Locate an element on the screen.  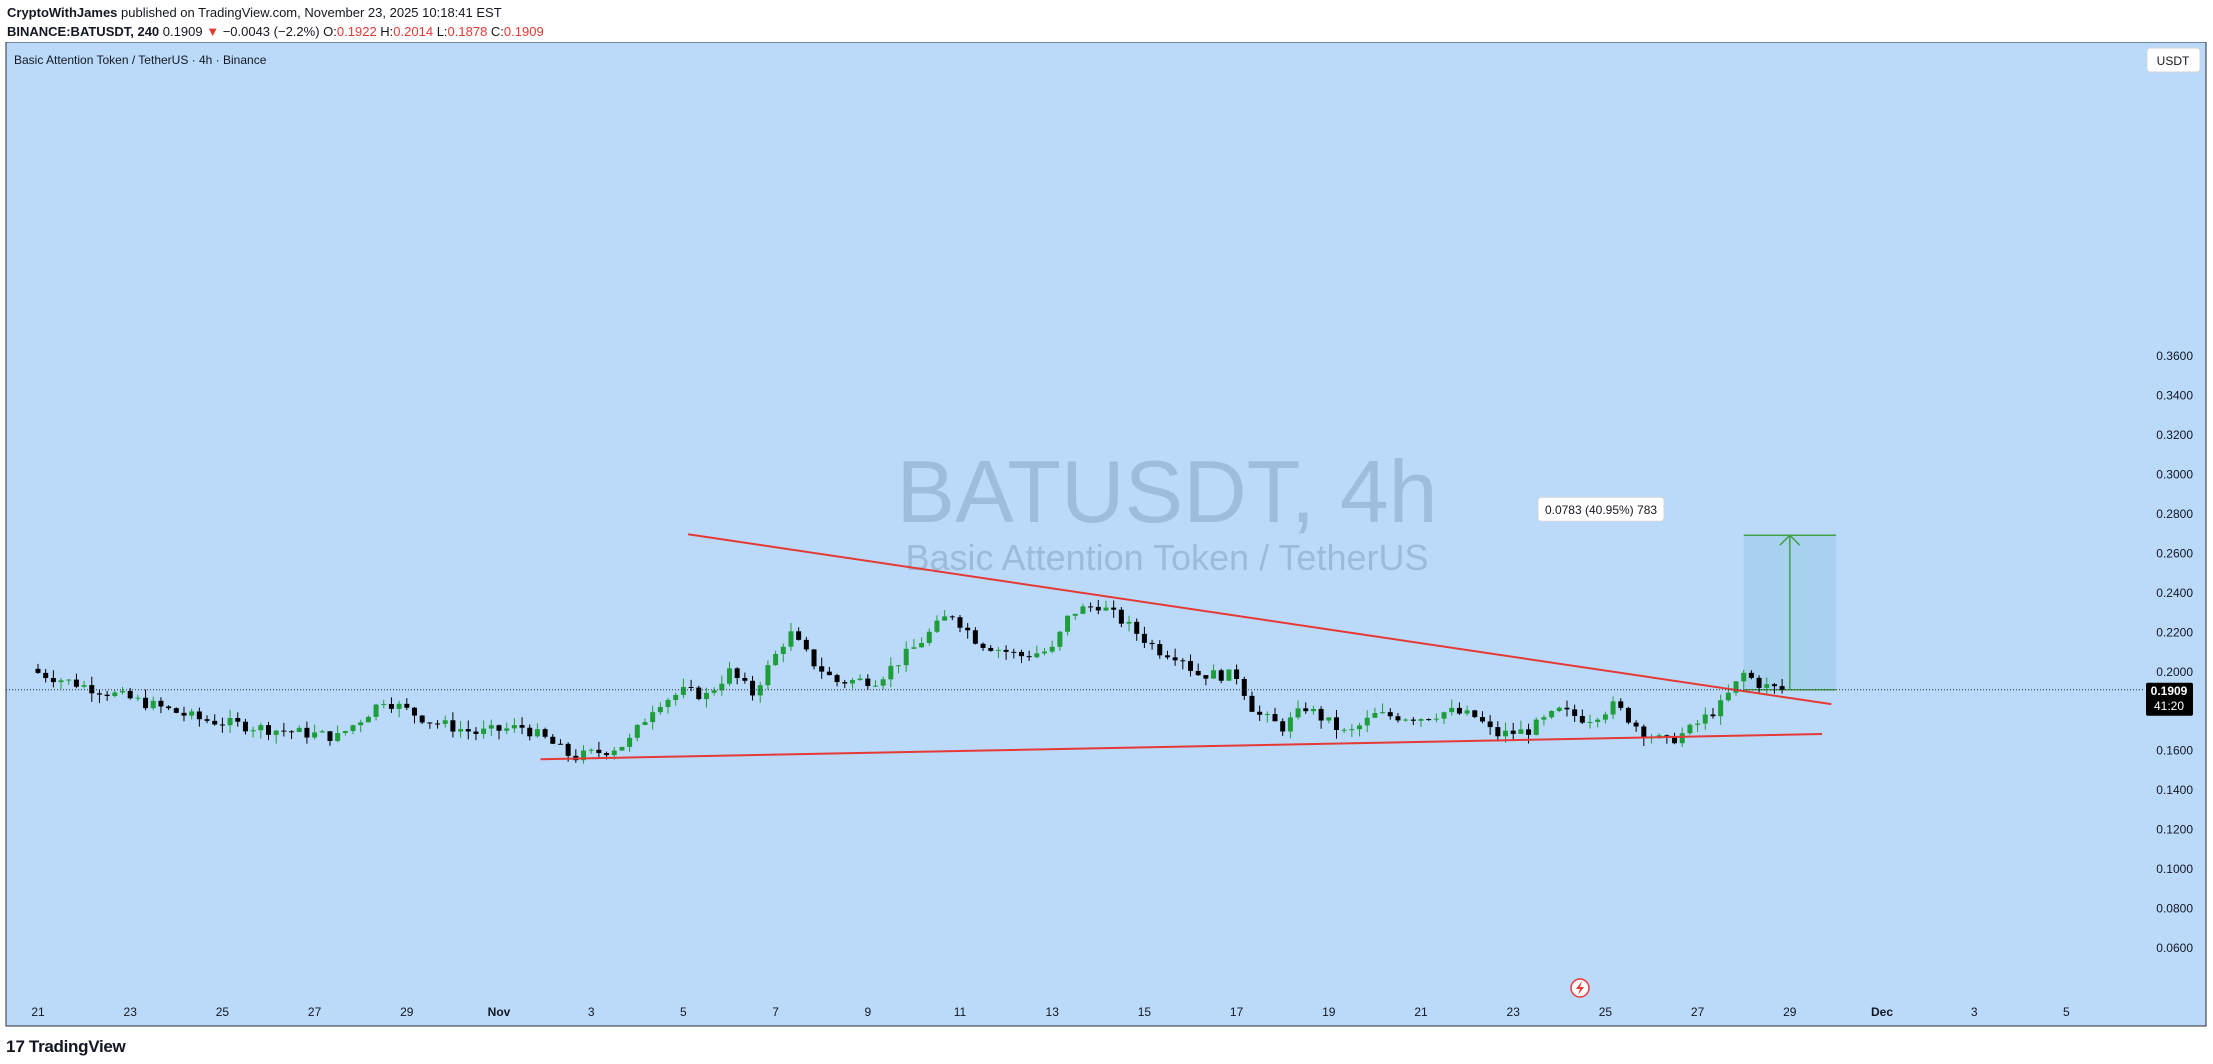
currency-button-label: USDT is located at coordinates (2173, 61).